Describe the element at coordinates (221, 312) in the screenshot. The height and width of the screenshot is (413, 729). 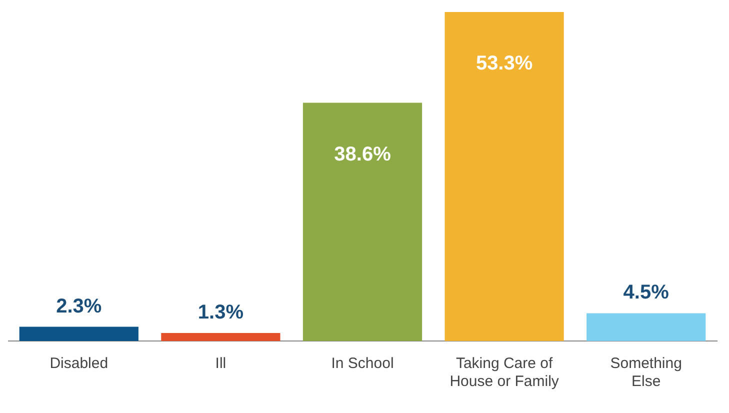
I see `data-label: 1.3%` at that location.